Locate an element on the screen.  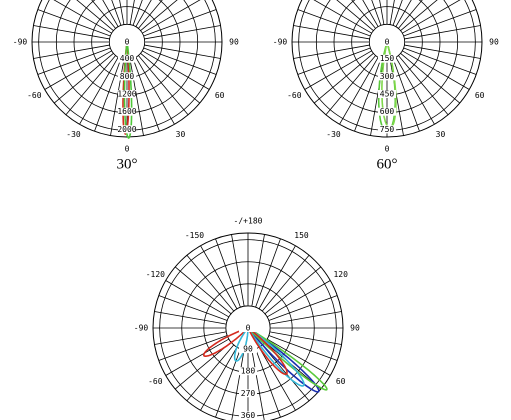
caption: 30° is located at coordinates (127, 164).